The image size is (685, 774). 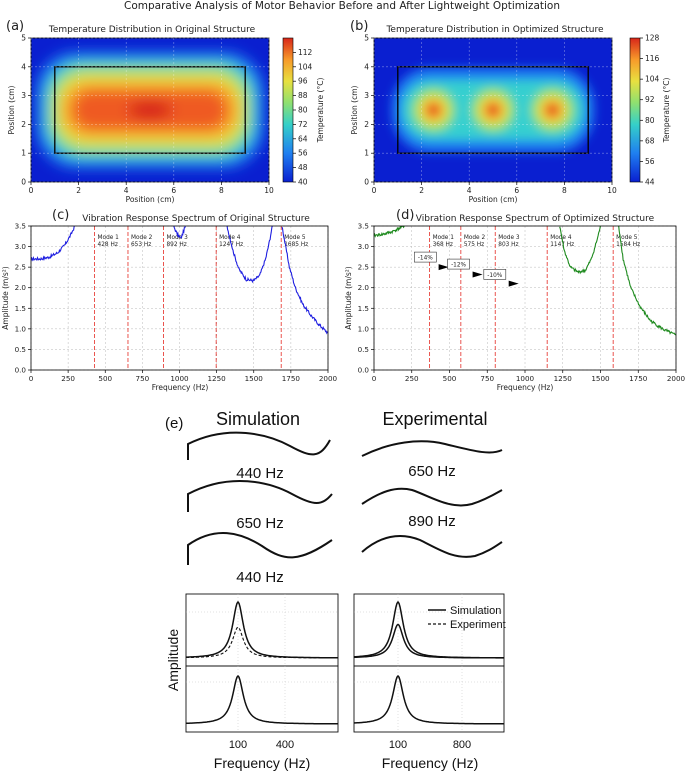 I want to click on colorbar-b-ticks: 44 56 68 80 92 104 116 128, so click(x=650, y=110).